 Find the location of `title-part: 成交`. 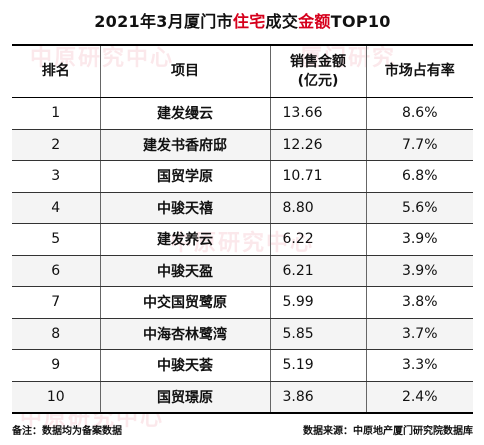

title-part: 成交 is located at coordinates (282, 21).